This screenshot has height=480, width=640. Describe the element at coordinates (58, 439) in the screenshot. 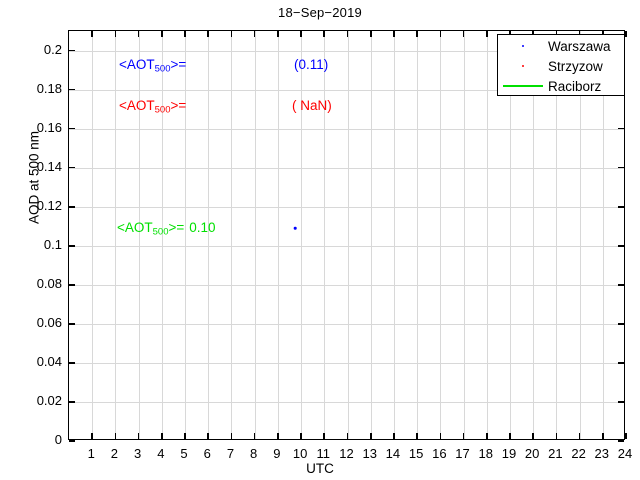

I see `y-tick-label: 0` at that location.